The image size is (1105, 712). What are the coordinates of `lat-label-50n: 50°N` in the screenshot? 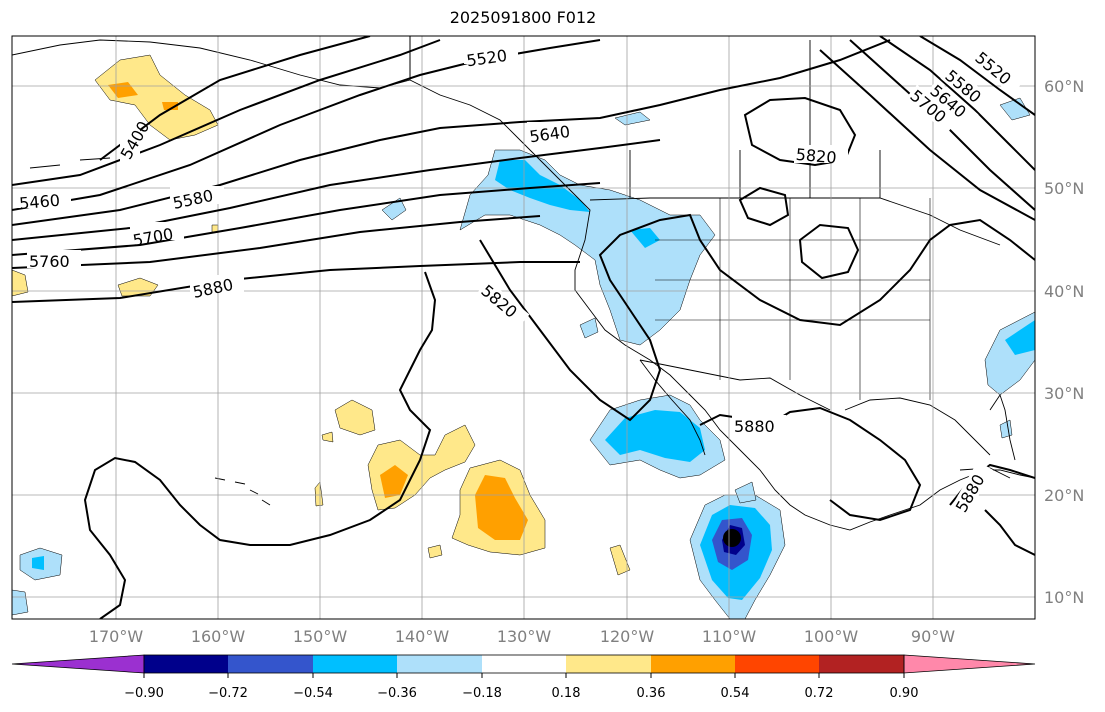 It's located at (1064, 188).